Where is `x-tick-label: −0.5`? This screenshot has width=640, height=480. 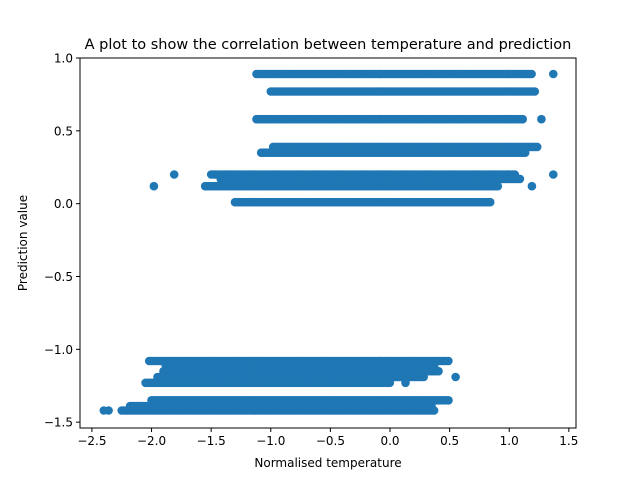
x-tick-label: −0.5 is located at coordinates (330, 441).